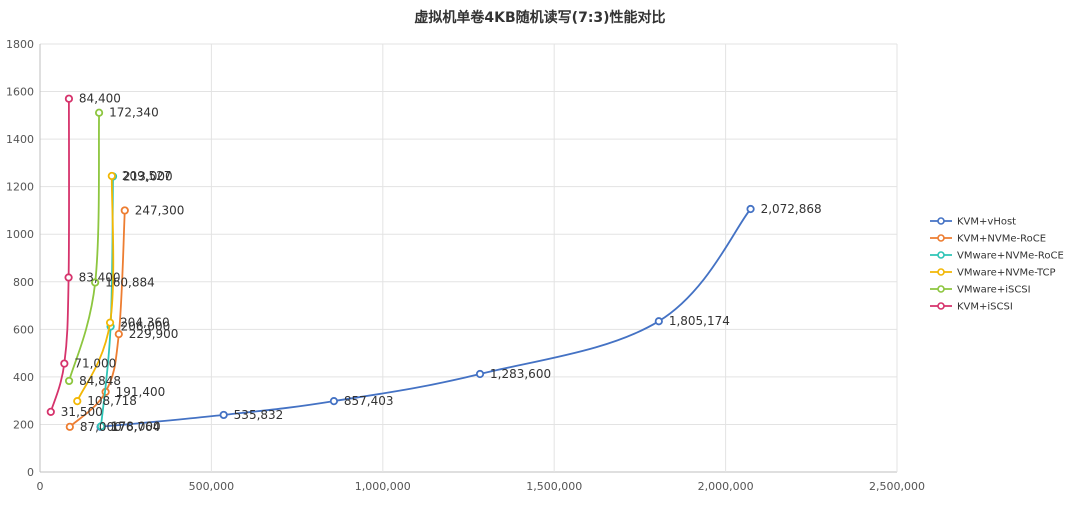 The width and height of the screenshot is (1080, 506). I want to click on data-label: 83,400, so click(100, 277).